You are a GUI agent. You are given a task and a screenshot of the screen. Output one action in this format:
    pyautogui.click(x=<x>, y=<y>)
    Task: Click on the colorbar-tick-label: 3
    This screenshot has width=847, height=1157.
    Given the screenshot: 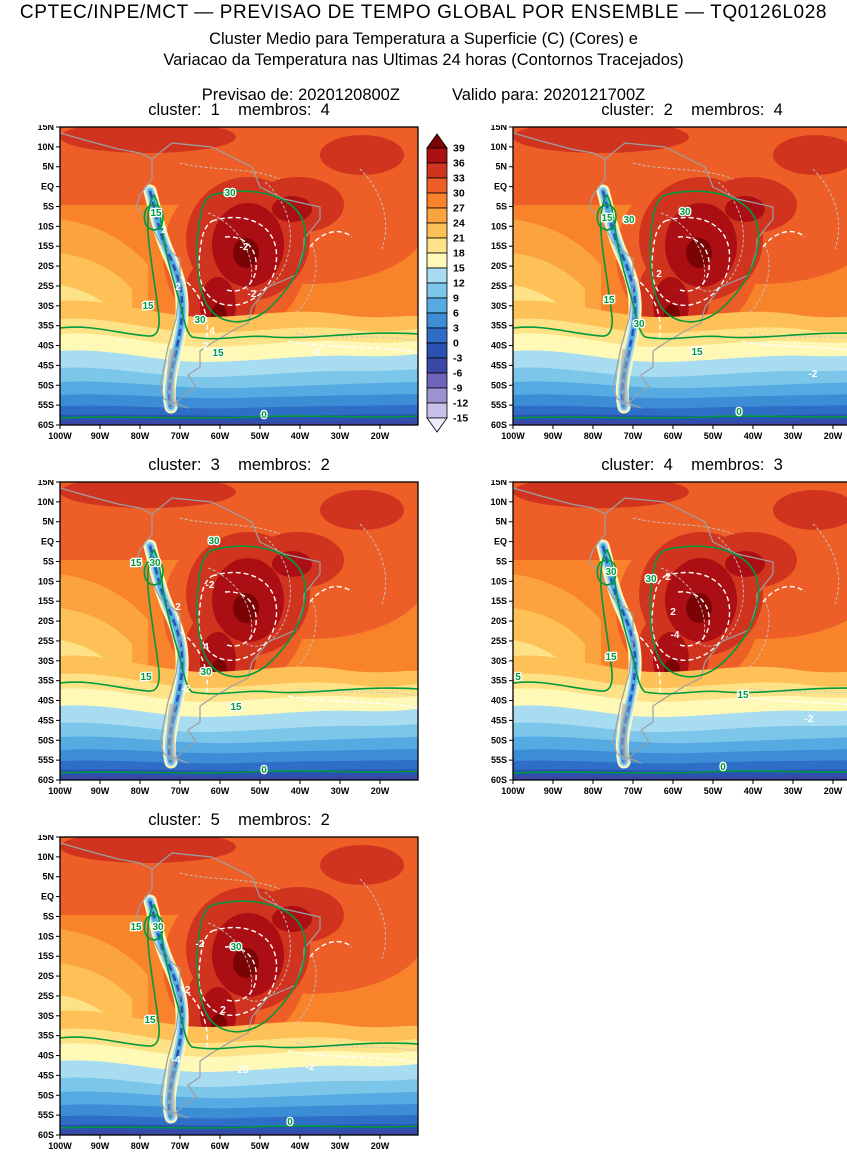 What is the action you would take?
    pyautogui.click(x=456, y=329)
    